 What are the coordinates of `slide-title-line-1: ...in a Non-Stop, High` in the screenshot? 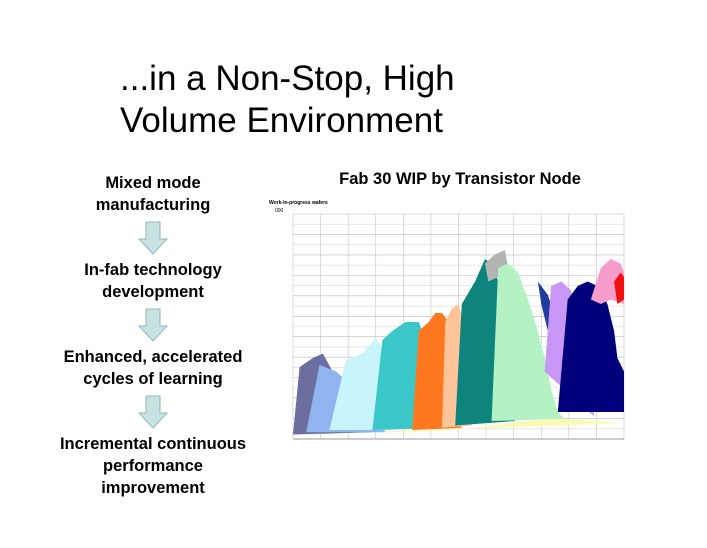 It's located at (287, 78).